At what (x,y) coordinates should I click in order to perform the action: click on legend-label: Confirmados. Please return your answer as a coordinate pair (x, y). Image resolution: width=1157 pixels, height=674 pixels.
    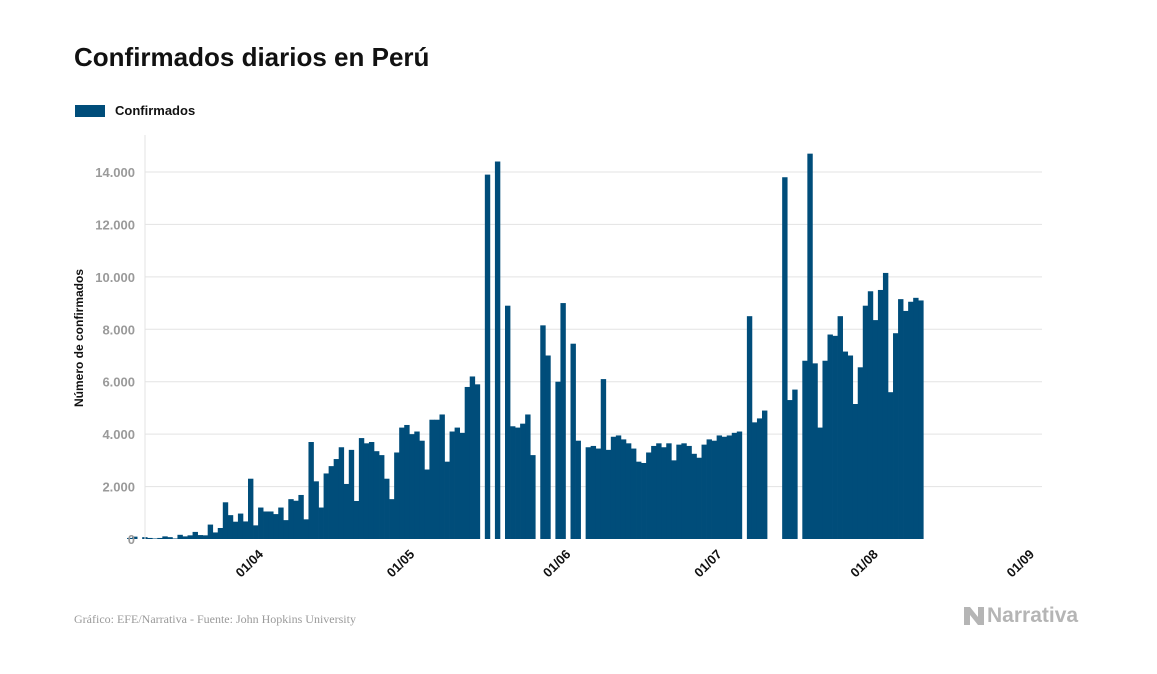
    Looking at the image, I should click on (155, 110).